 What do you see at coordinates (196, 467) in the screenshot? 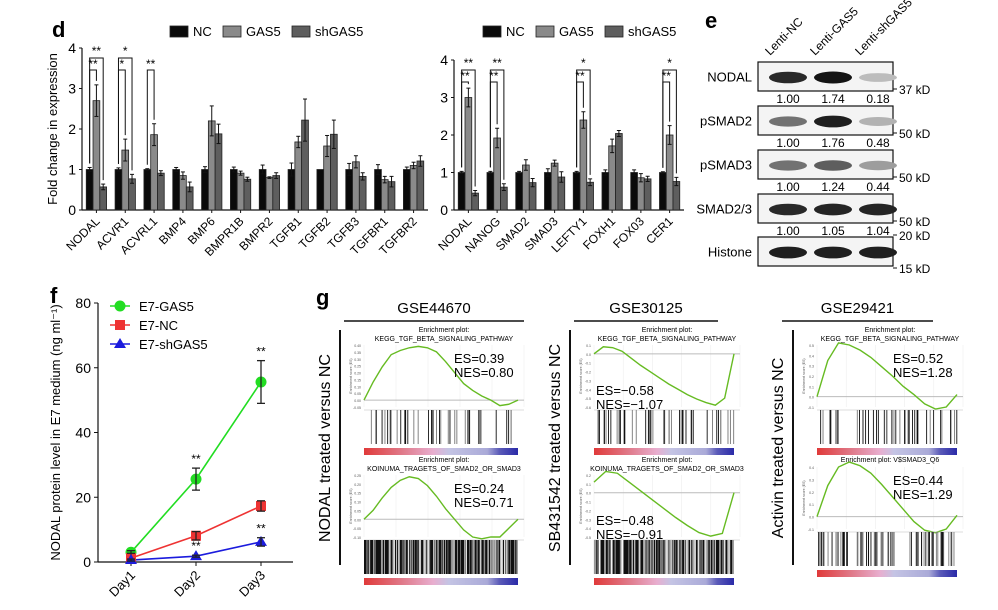
I see `series-line` at bounding box center [196, 467].